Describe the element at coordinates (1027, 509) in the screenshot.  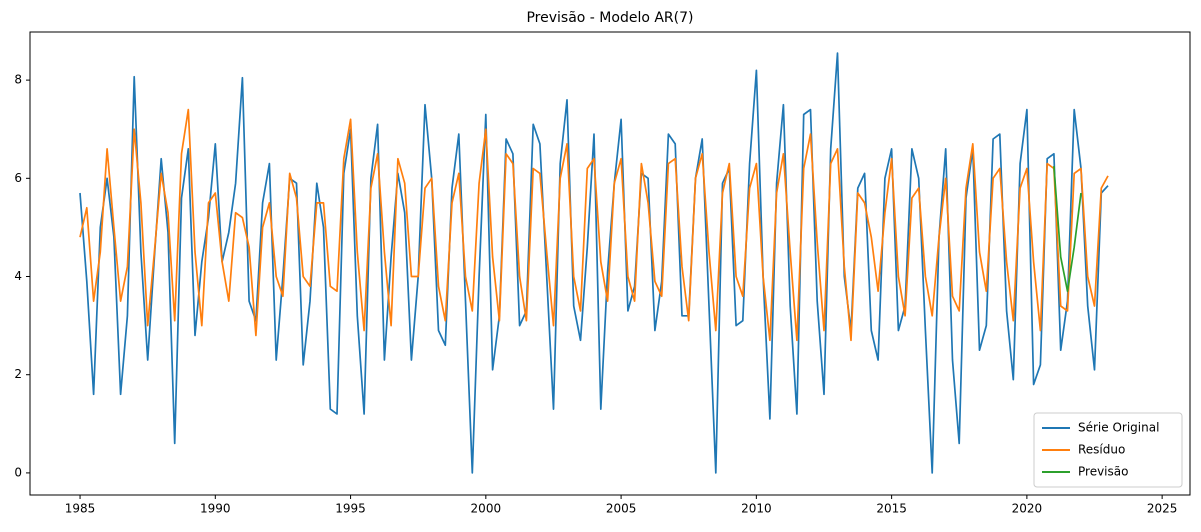
I see `x-tick-label: 2020` at that location.